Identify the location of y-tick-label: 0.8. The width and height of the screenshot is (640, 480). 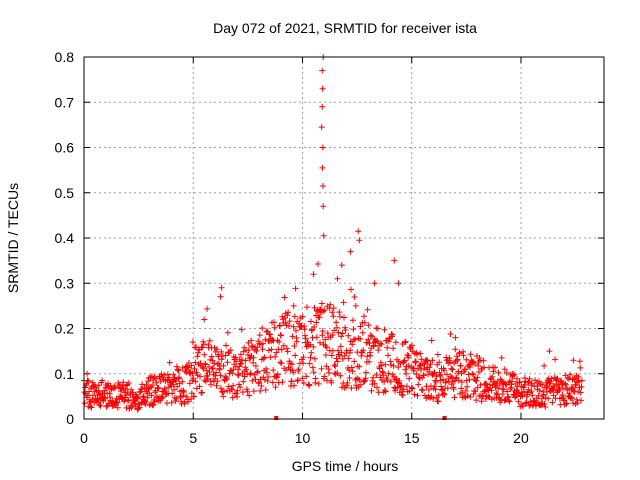
(65, 57).